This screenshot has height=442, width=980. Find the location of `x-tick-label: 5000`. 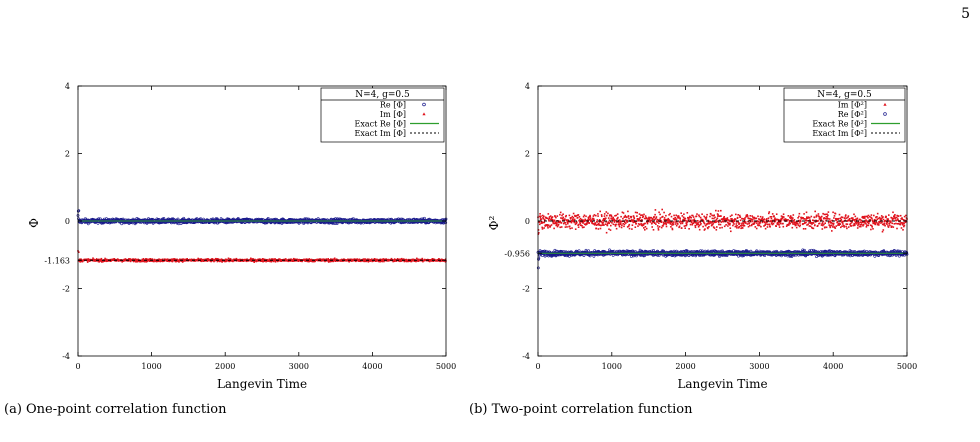

x-tick-label: 5000 is located at coordinates (446, 366).